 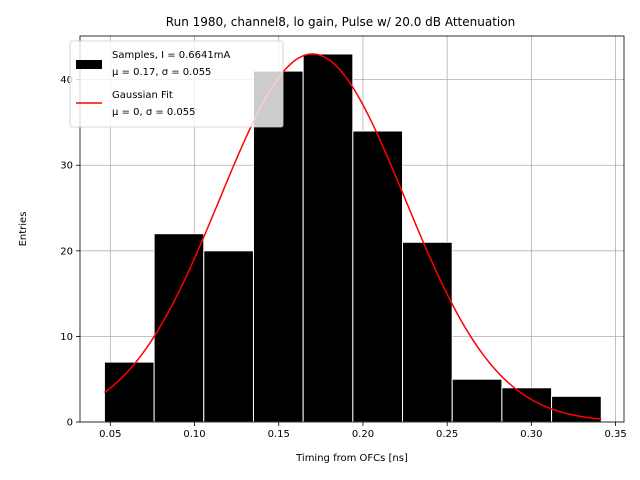 I want to click on y-axis-ticks: 0 10 20 30 40, so click(x=70, y=252).